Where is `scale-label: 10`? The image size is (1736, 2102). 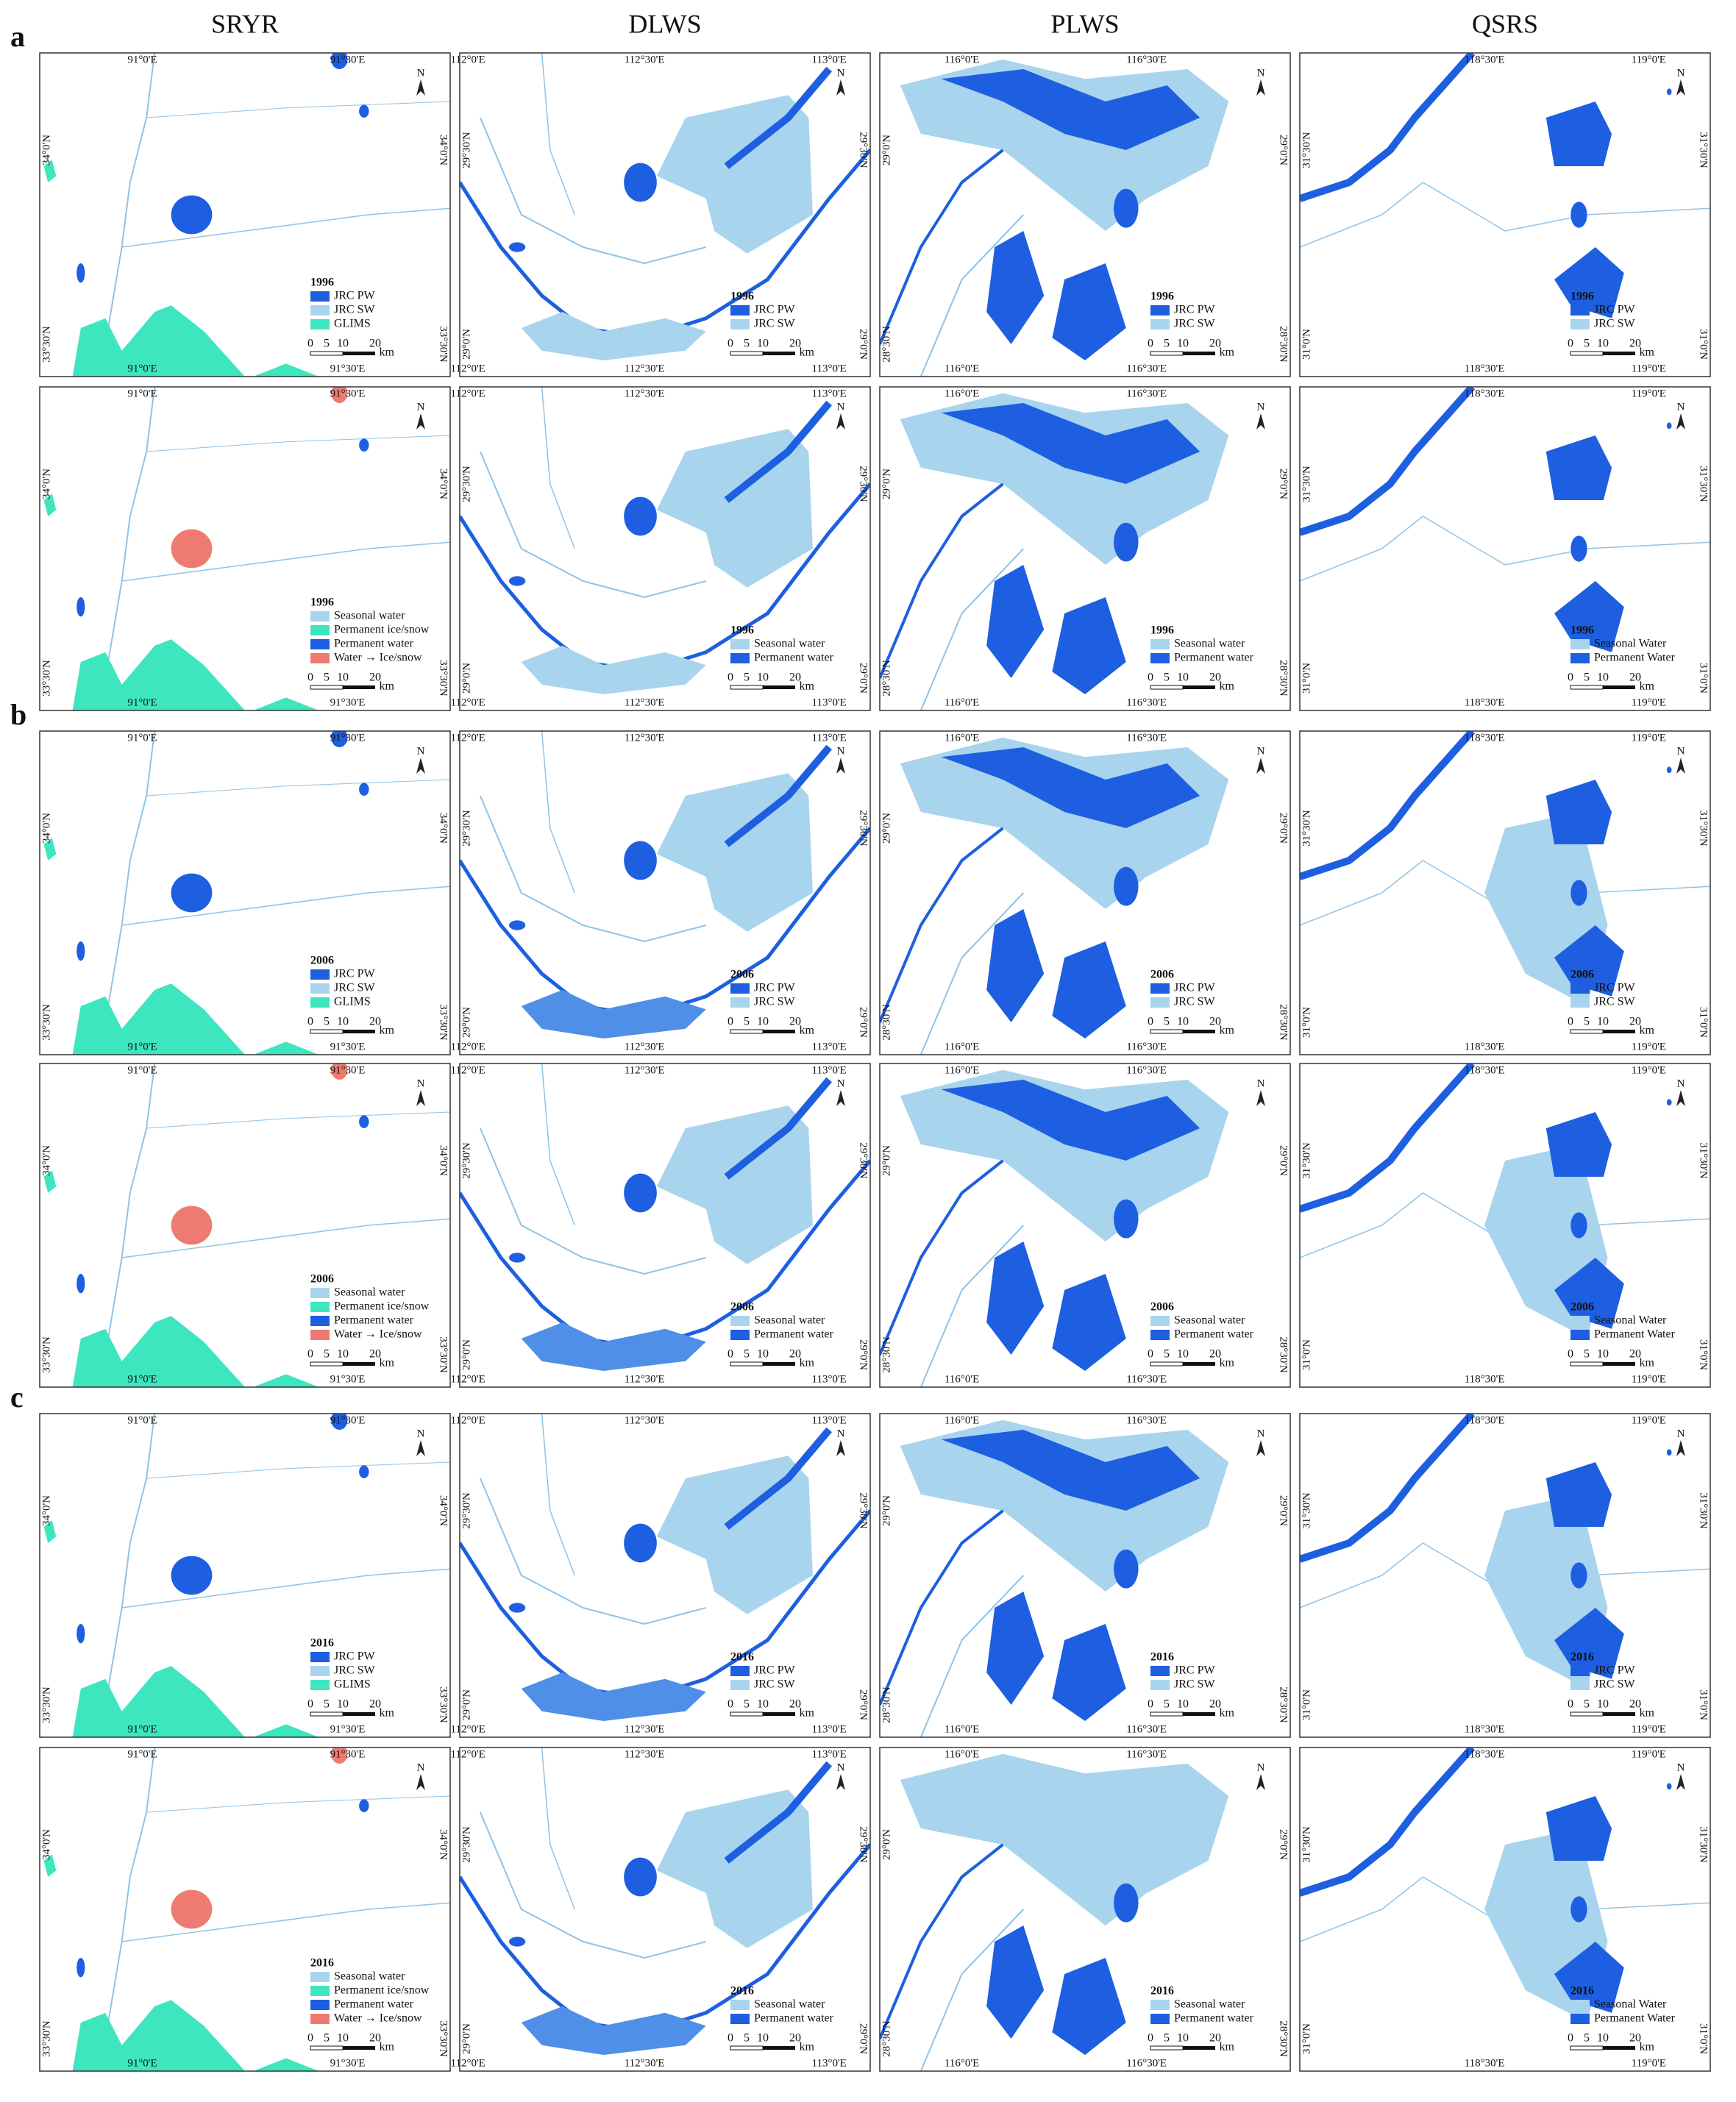
scale-label: 10 is located at coordinates (763, 344).